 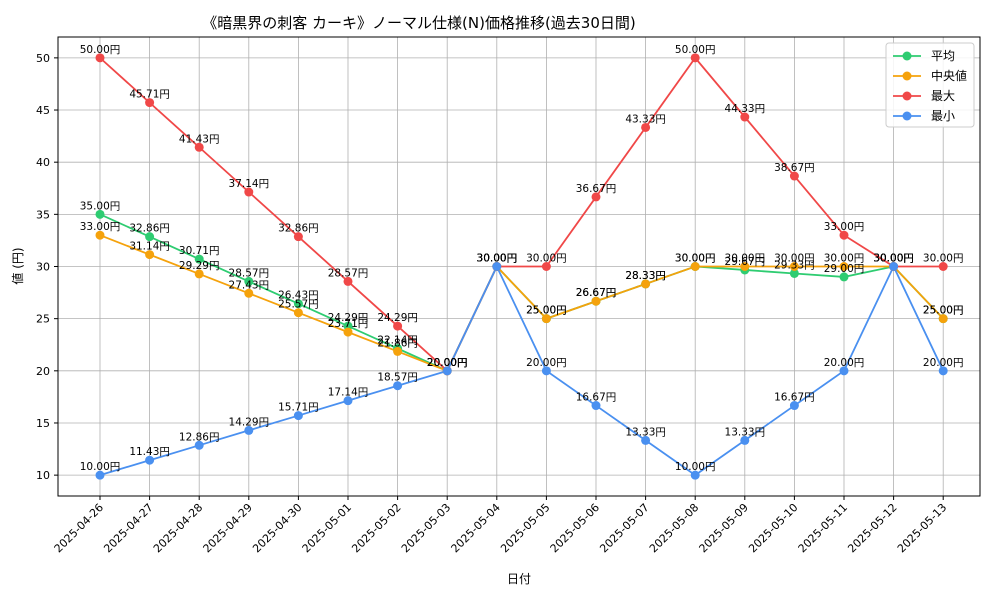 I want to click on y-tick-label: 40, so click(x=43, y=162).